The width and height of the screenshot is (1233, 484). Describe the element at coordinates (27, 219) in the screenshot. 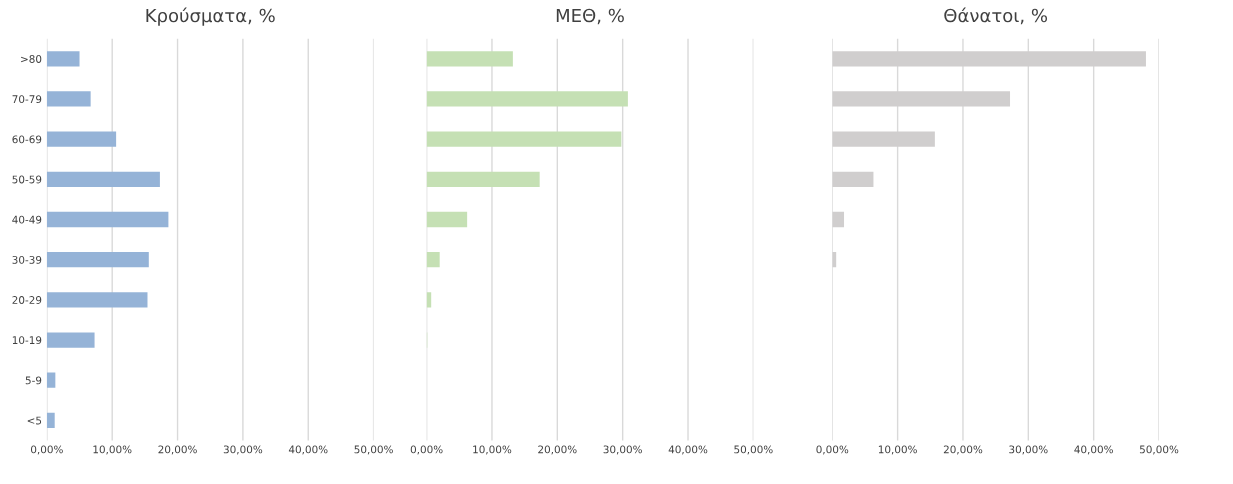

I see `y-tick-label: 40-49` at that location.